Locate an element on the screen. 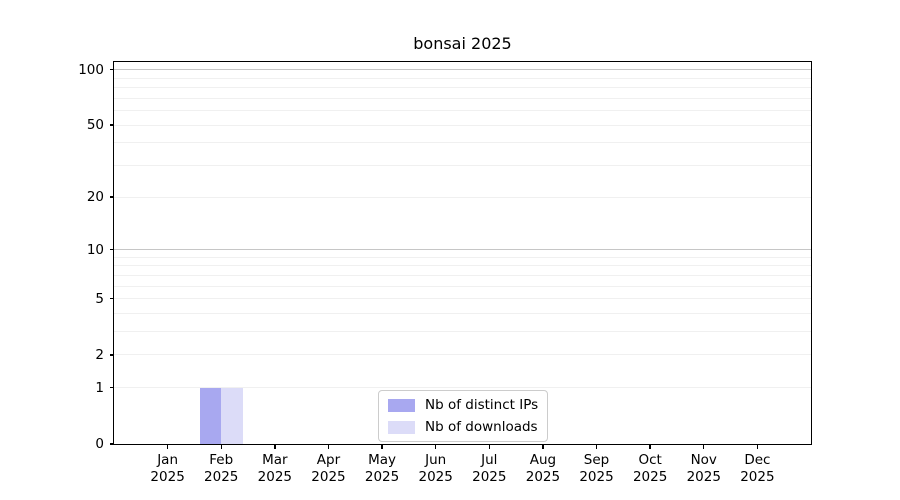 The height and width of the screenshot is (500, 900). x-axis-tick-mar is located at coordinates (275, 446).